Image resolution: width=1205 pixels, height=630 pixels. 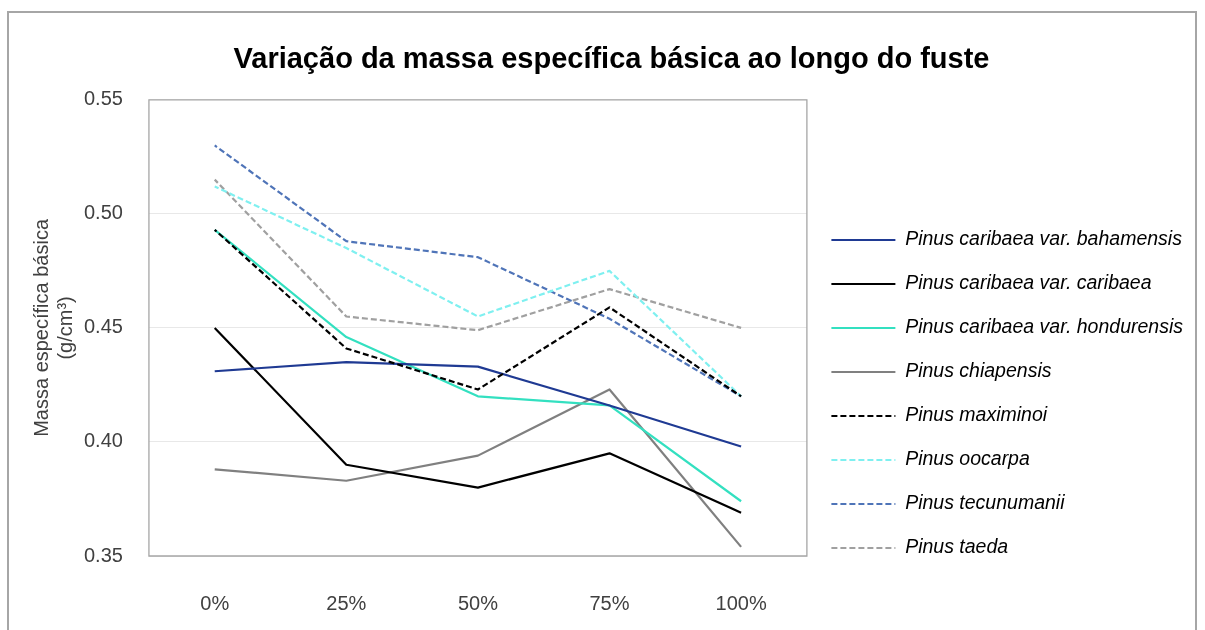 What do you see at coordinates (478, 602) in the screenshot?
I see `x-tick-label: 50%` at bounding box center [478, 602].